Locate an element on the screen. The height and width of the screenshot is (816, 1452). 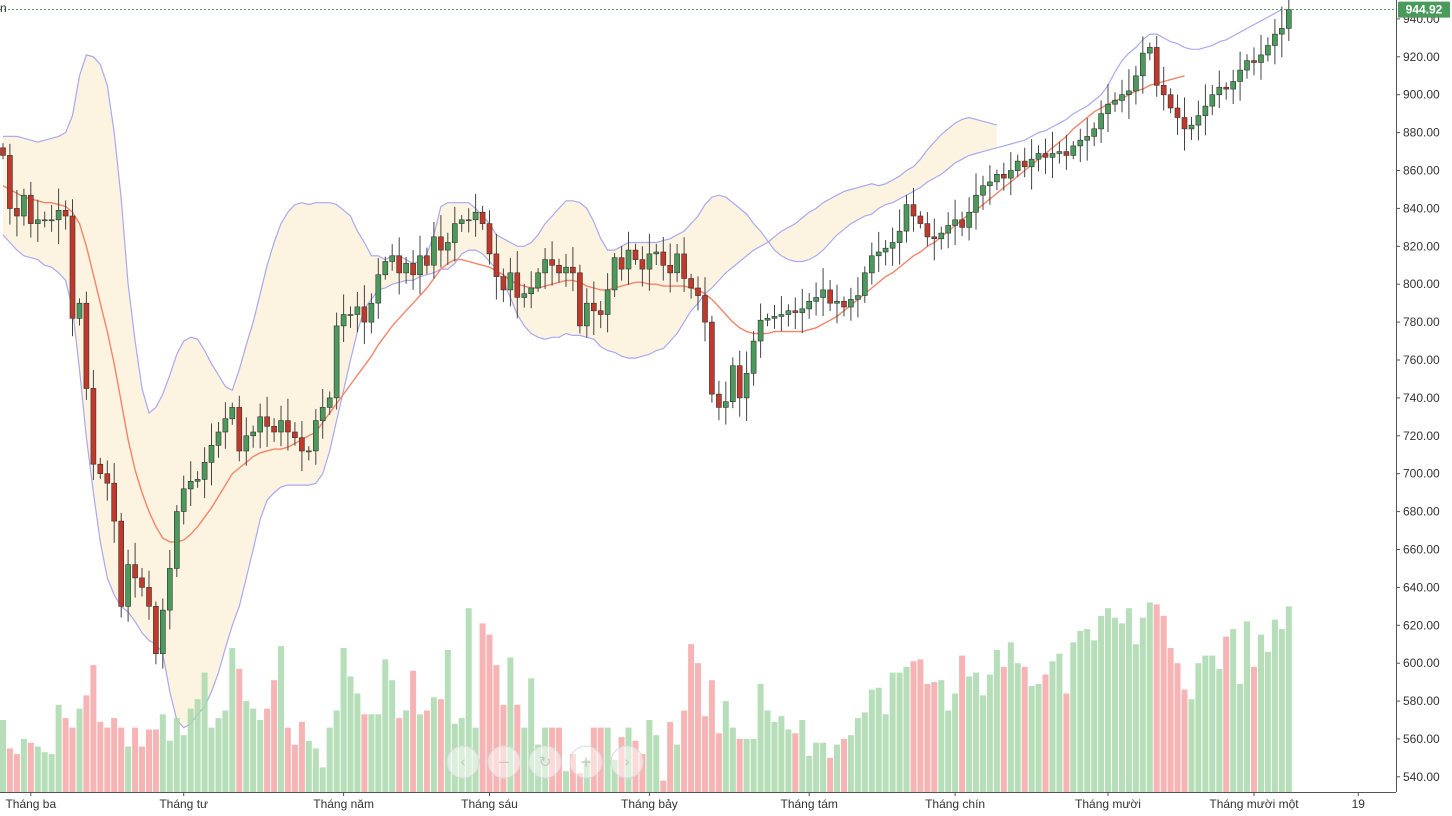
zoom-out-button: − is located at coordinates (504, 762).